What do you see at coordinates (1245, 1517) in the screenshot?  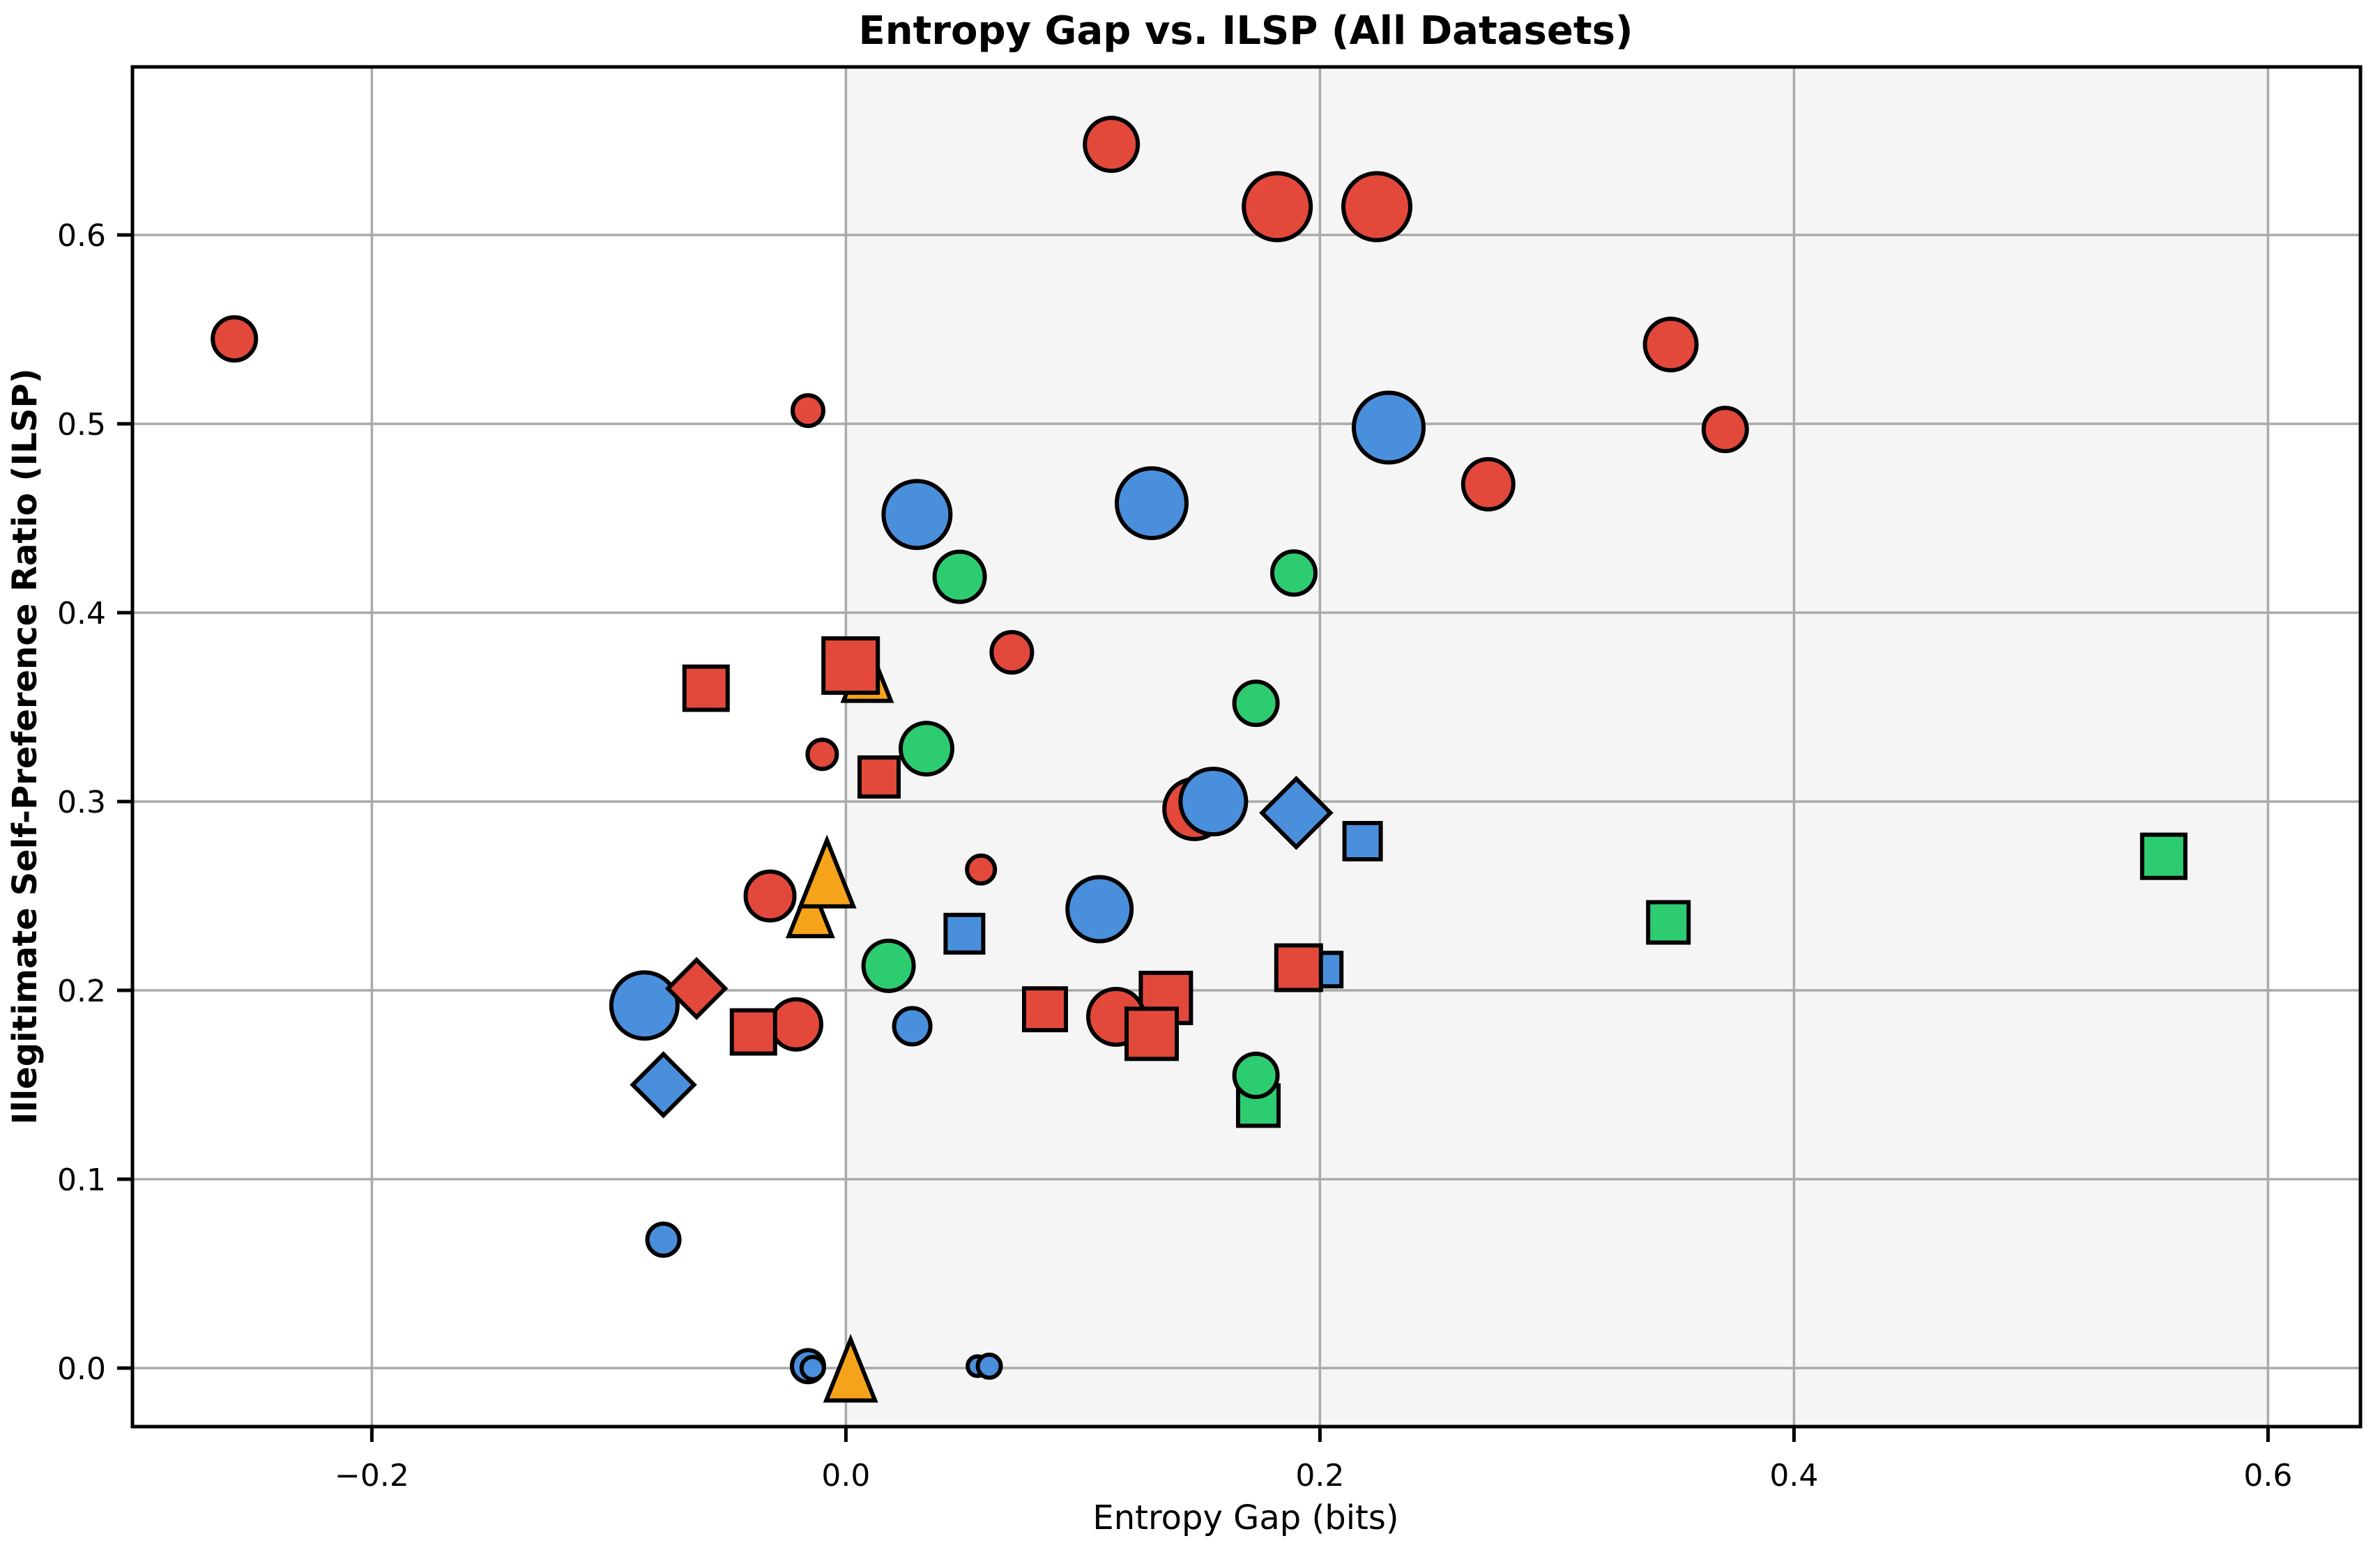 I see `x-axis-label: Entropy Gap (bits)` at bounding box center [1245, 1517].